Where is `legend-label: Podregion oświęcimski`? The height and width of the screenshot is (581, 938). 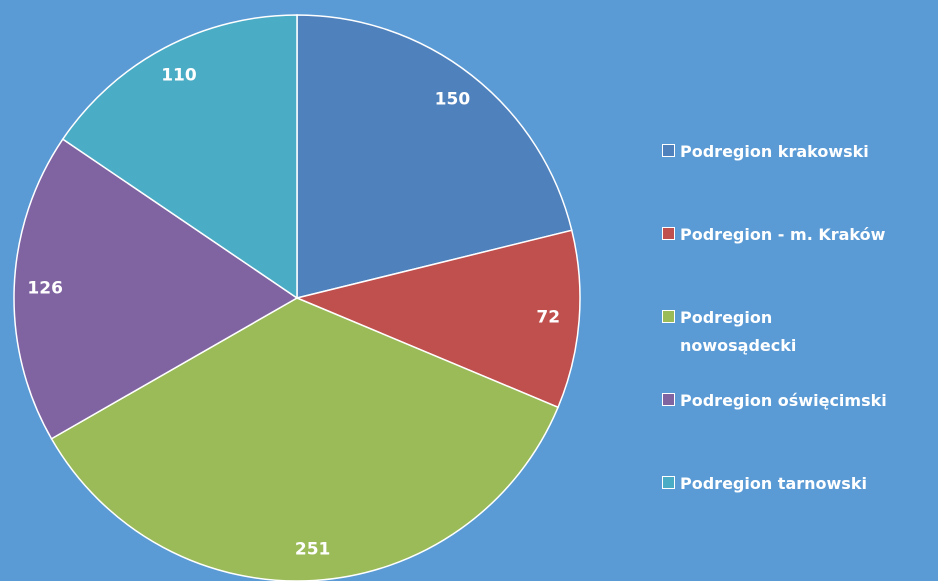 legend-label: Podregion oświęcimski is located at coordinates (783, 400).